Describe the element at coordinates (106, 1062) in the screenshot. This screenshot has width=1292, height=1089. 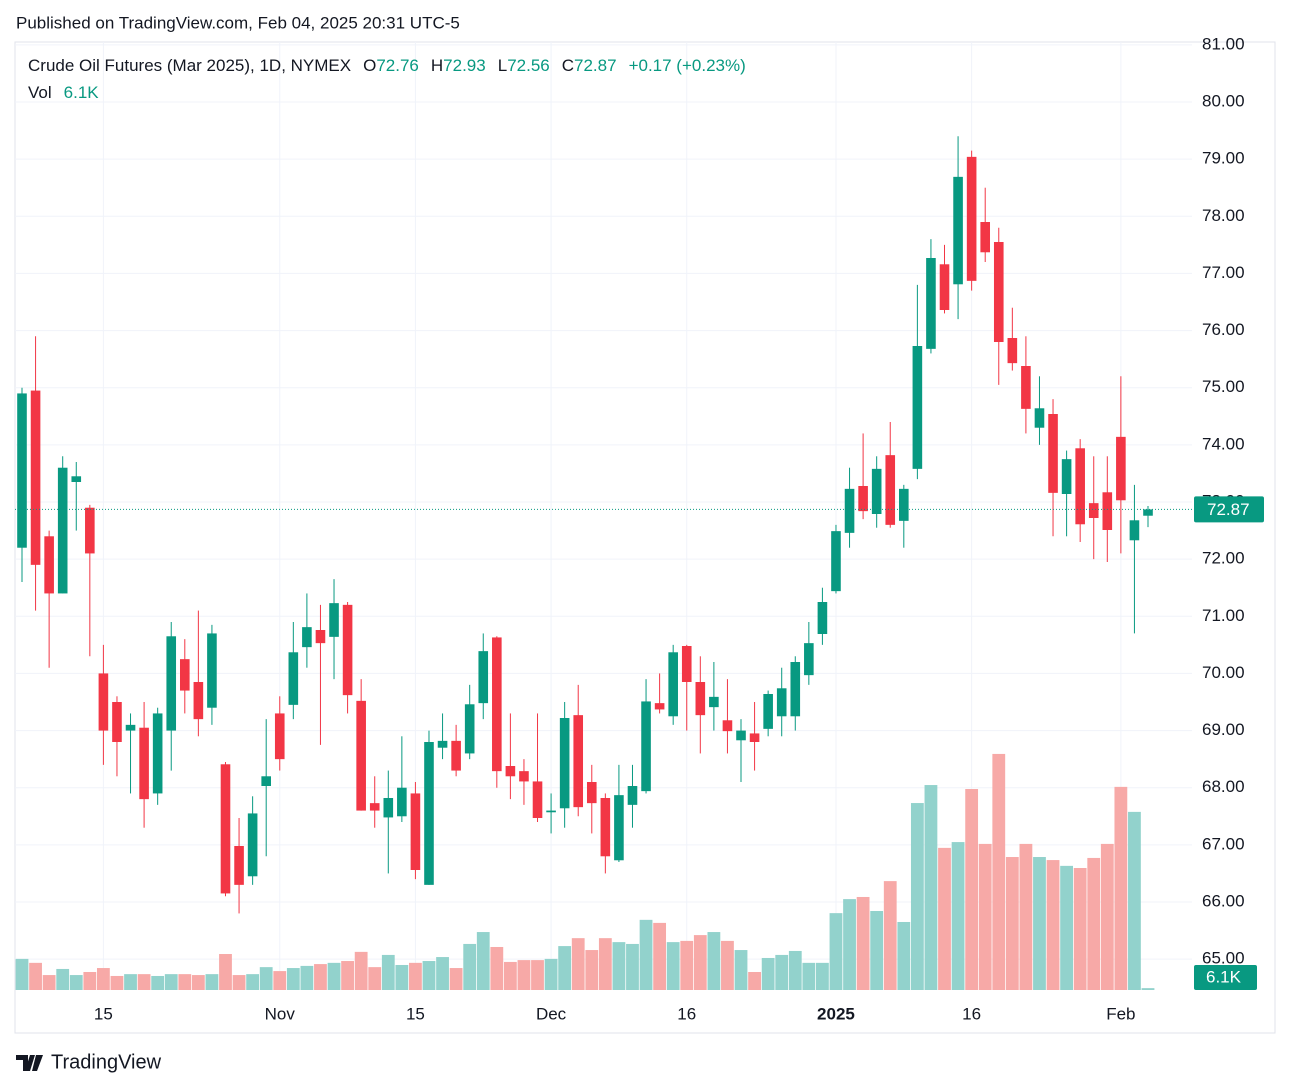
I see `brand-name: TradingView` at that location.